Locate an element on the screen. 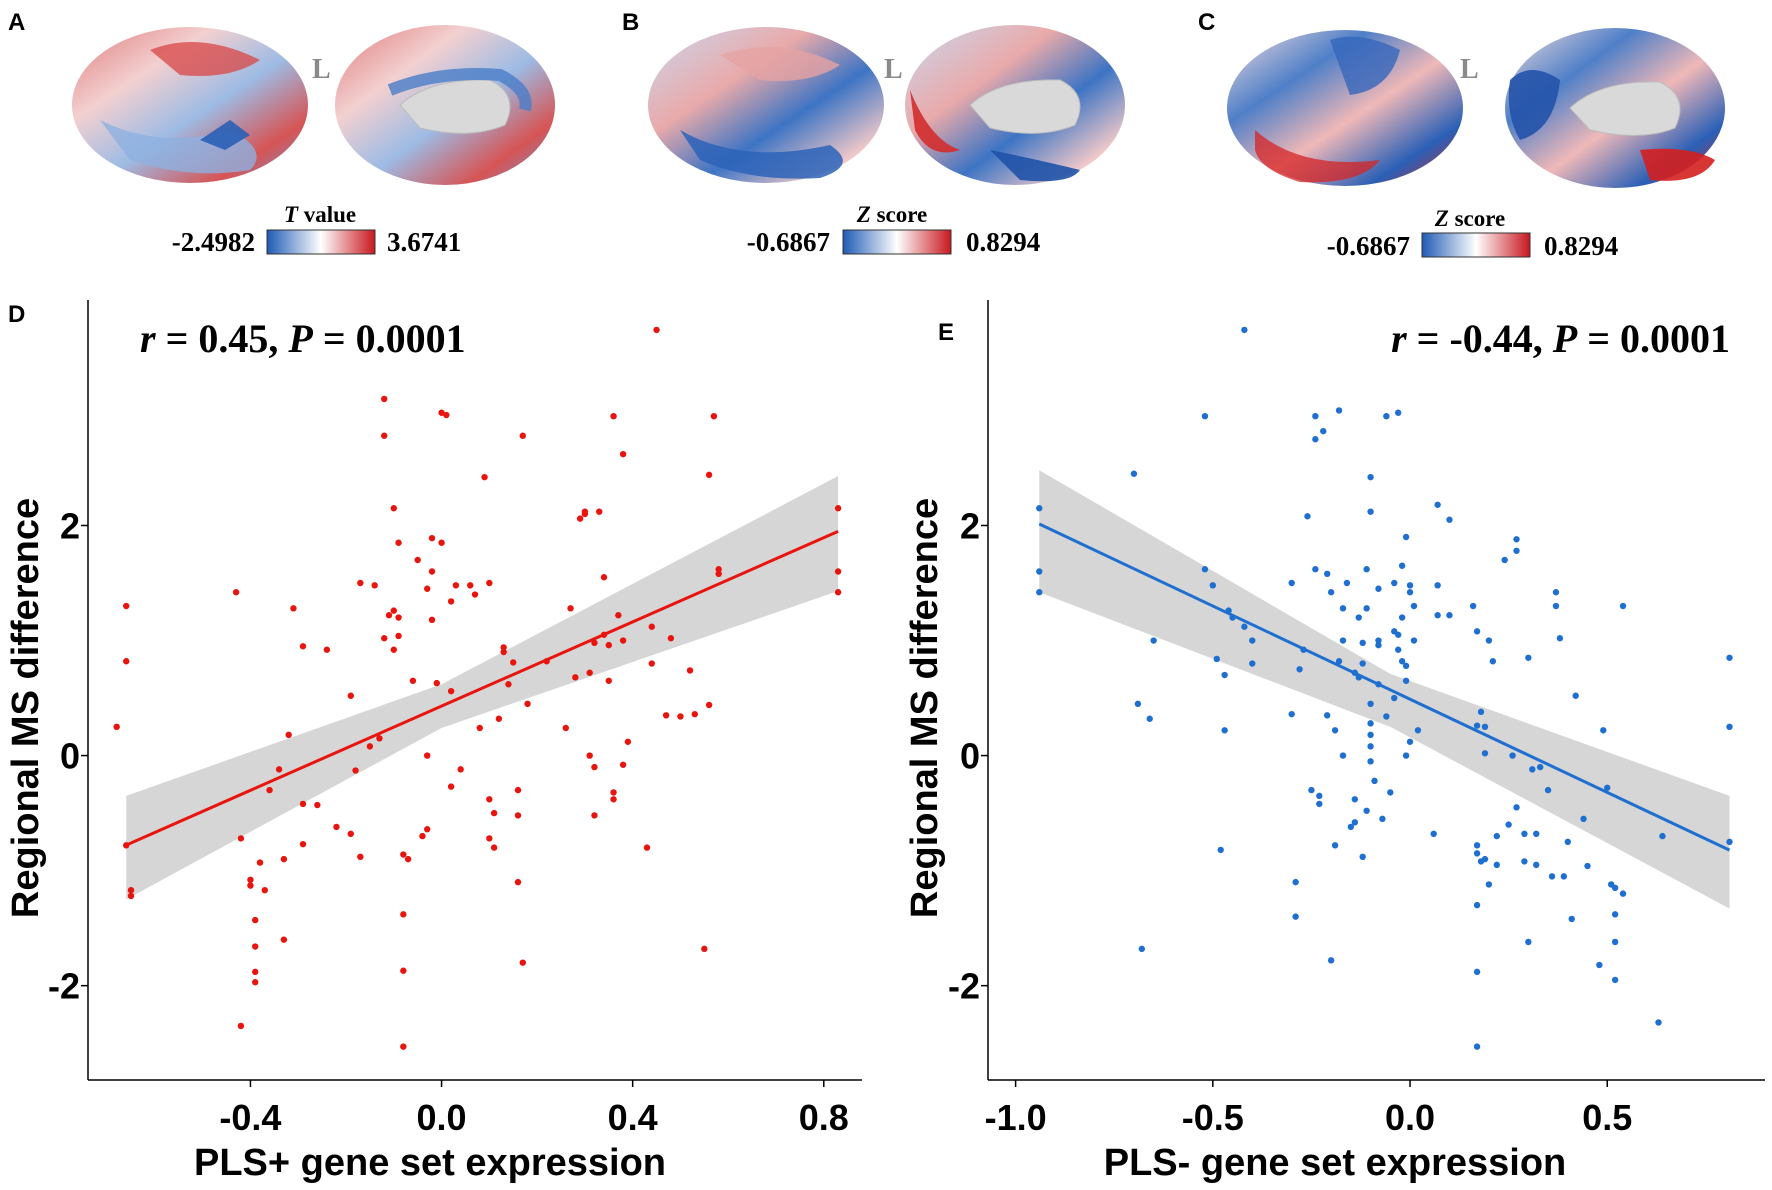 The height and width of the screenshot is (1190, 1772). x-axis-title-e: PLS- gene set expression is located at coordinates (1335, 1163).